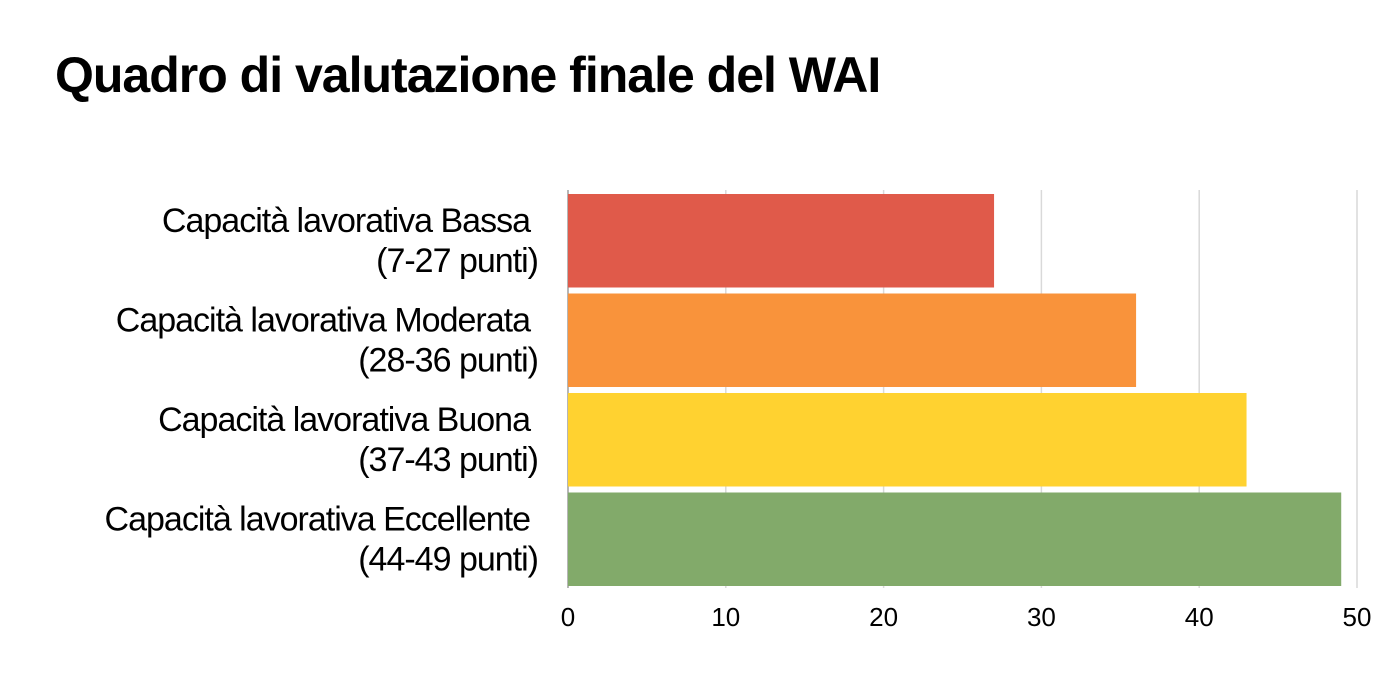  Describe the element at coordinates (323, 320) in the screenshot. I see `category-label-line1: Capacità lavorativa Moderata` at that location.